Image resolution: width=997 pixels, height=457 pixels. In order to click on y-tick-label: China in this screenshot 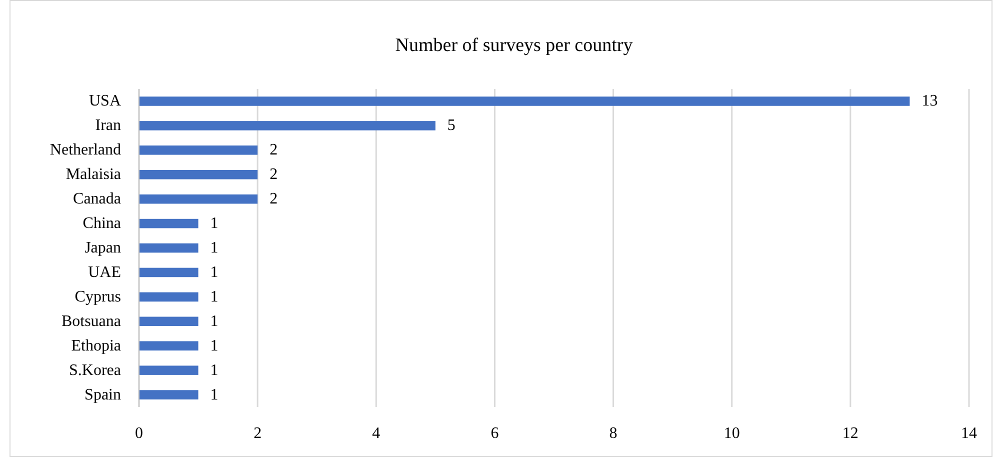, I will do `click(101, 223)`.